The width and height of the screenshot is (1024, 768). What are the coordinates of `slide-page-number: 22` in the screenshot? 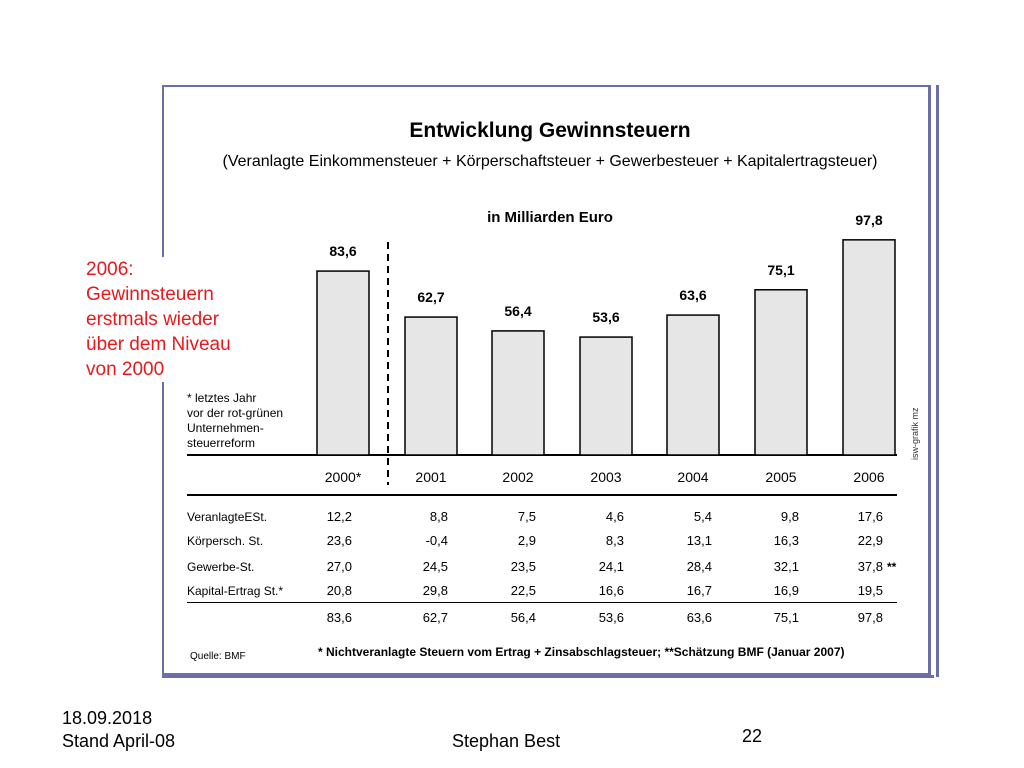 It's located at (752, 736).